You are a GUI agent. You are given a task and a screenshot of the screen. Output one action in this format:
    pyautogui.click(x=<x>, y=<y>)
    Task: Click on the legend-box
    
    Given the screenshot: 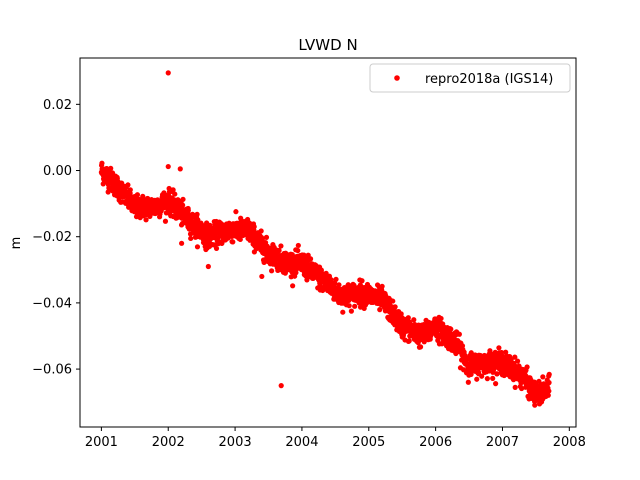 What is the action you would take?
    pyautogui.click(x=470, y=78)
    